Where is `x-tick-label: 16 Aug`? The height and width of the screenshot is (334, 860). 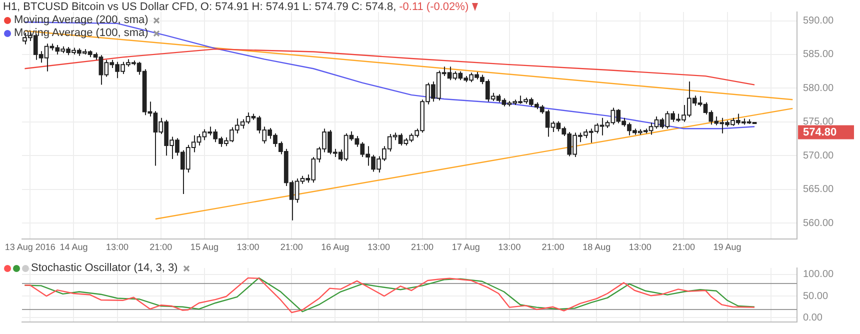 x-tick-label: 16 Aug is located at coordinates (335, 247).